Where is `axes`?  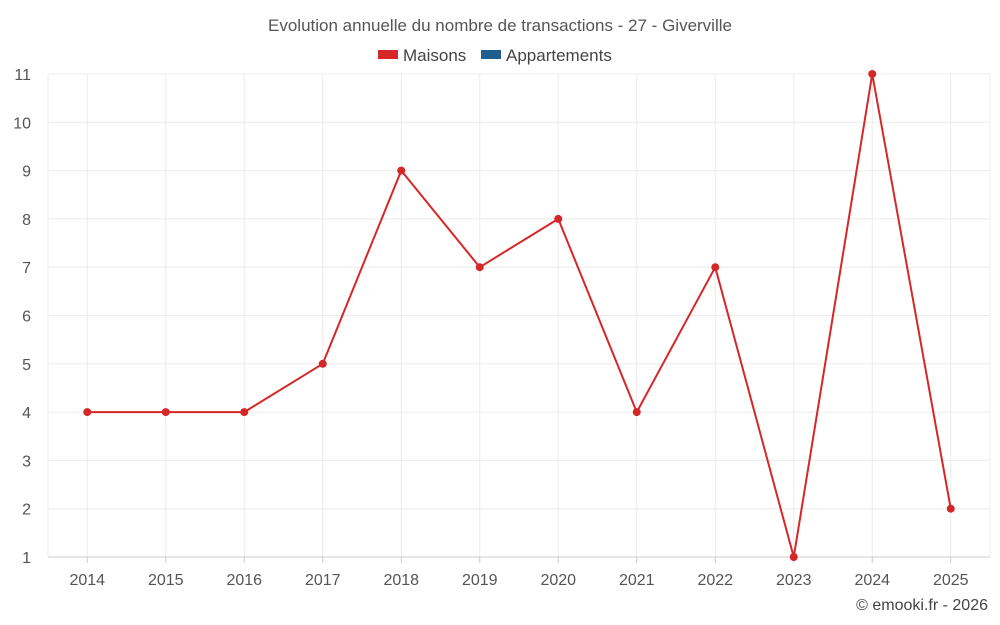
axes is located at coordinates (519, 559).